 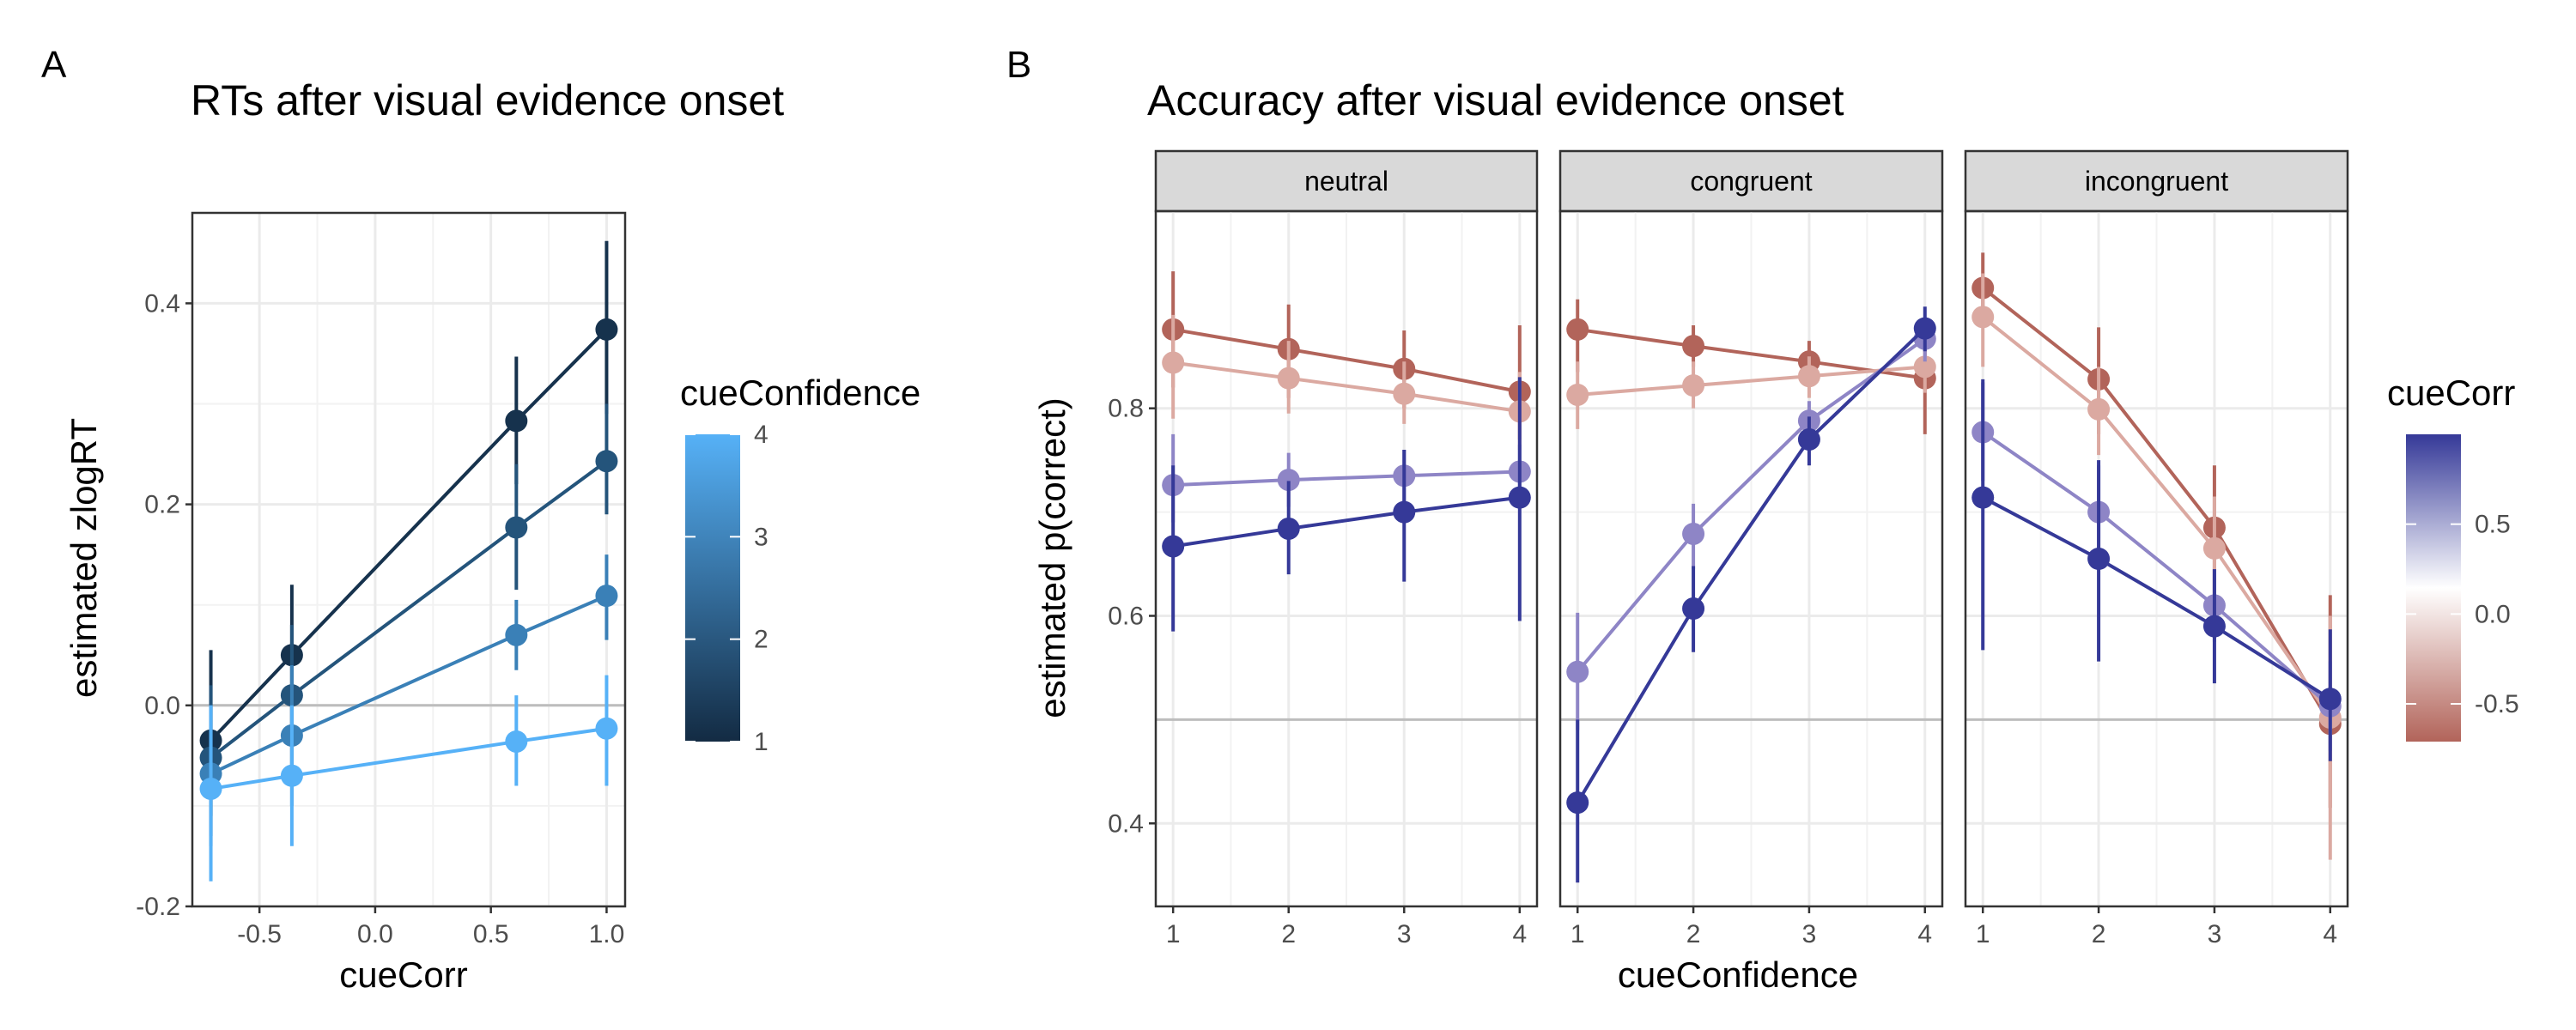 What do you see at coordinates (1288, 934) in the screenshot?
I see `acc-facet-neutral-x-tick-label: 2` at bounding box center [1288, 934].